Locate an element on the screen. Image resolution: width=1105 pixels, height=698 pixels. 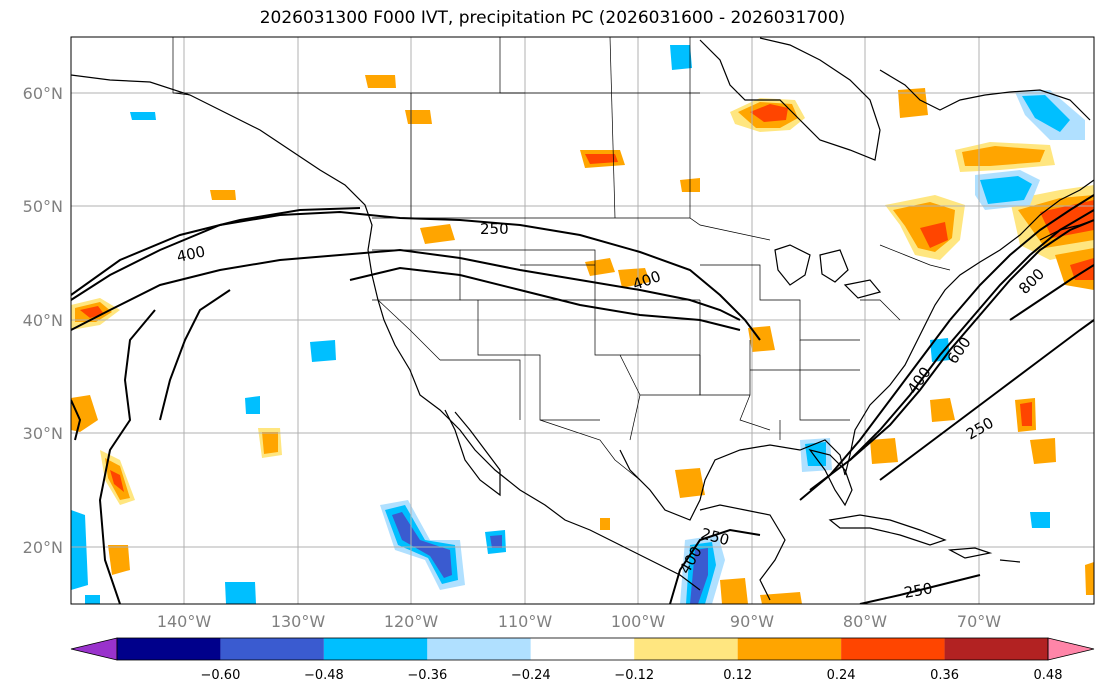
colorbar-tick-label: 0.36 is located at coordinates (944, 675).